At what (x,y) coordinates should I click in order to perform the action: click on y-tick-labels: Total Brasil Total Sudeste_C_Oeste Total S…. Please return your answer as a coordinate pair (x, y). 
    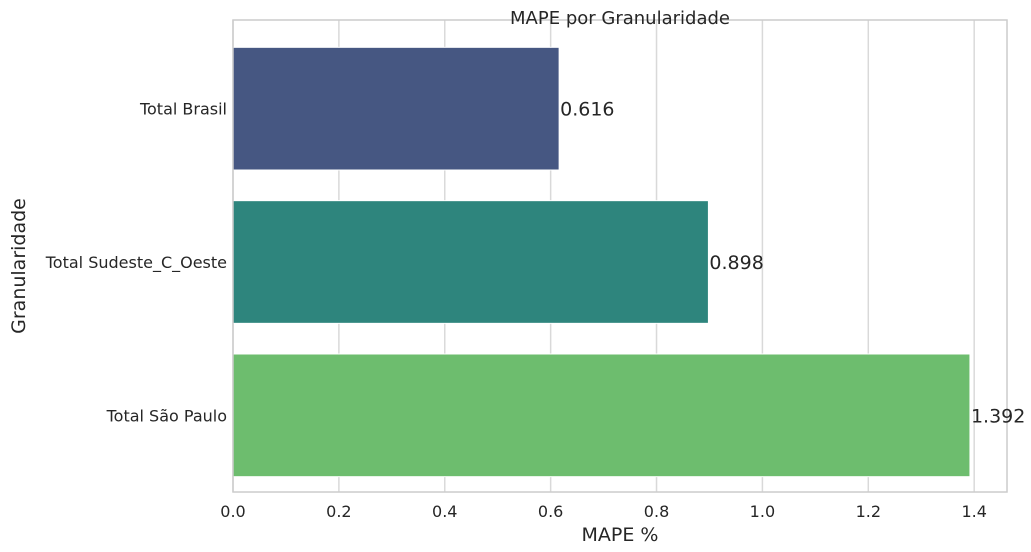
    Looking at the image, I should click on (136, 263).